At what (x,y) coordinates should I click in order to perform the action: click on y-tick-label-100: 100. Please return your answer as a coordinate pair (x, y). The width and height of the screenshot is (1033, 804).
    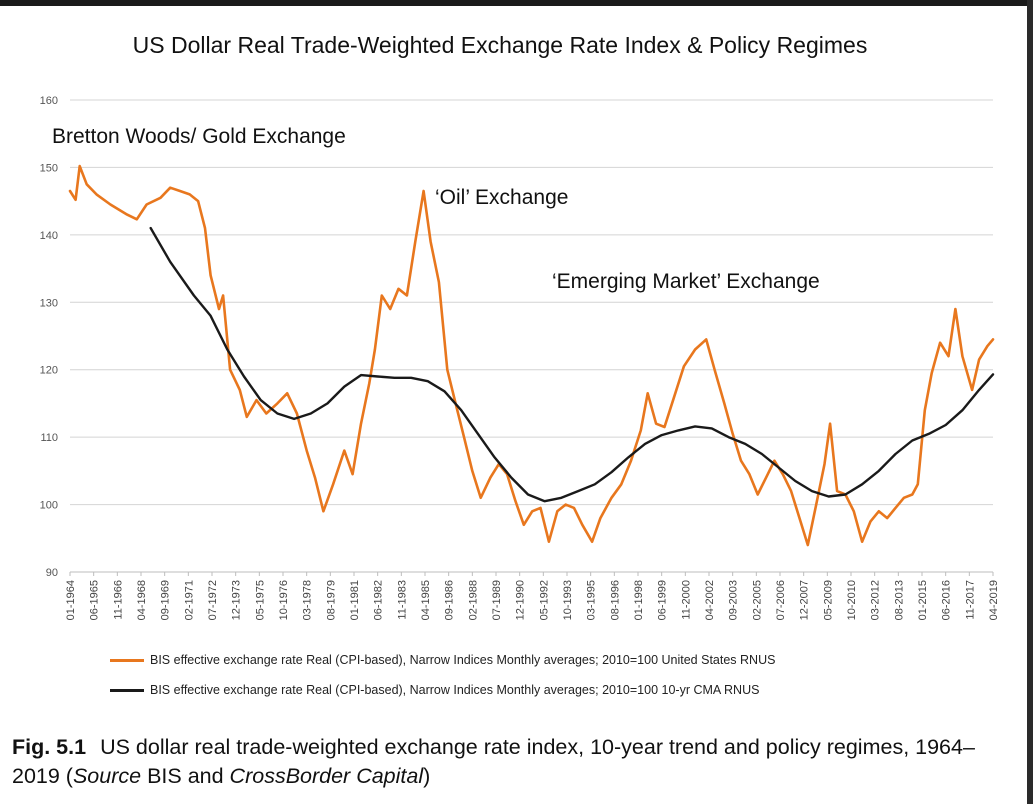
    Looking at the image, I should click on (49, 506).